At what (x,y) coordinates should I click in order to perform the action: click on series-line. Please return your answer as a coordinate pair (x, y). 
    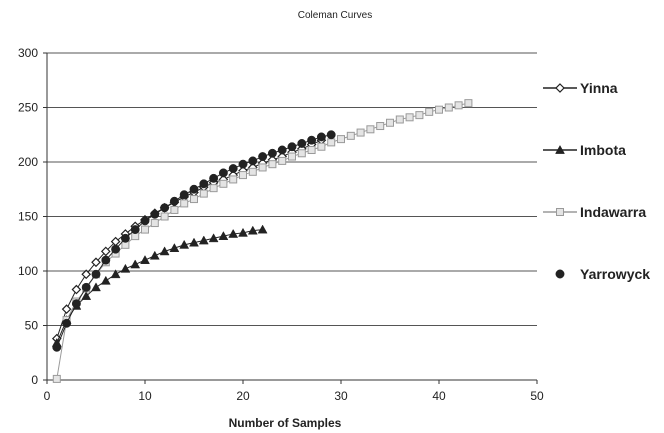
    Looking at the image, I should click on (159, 286).